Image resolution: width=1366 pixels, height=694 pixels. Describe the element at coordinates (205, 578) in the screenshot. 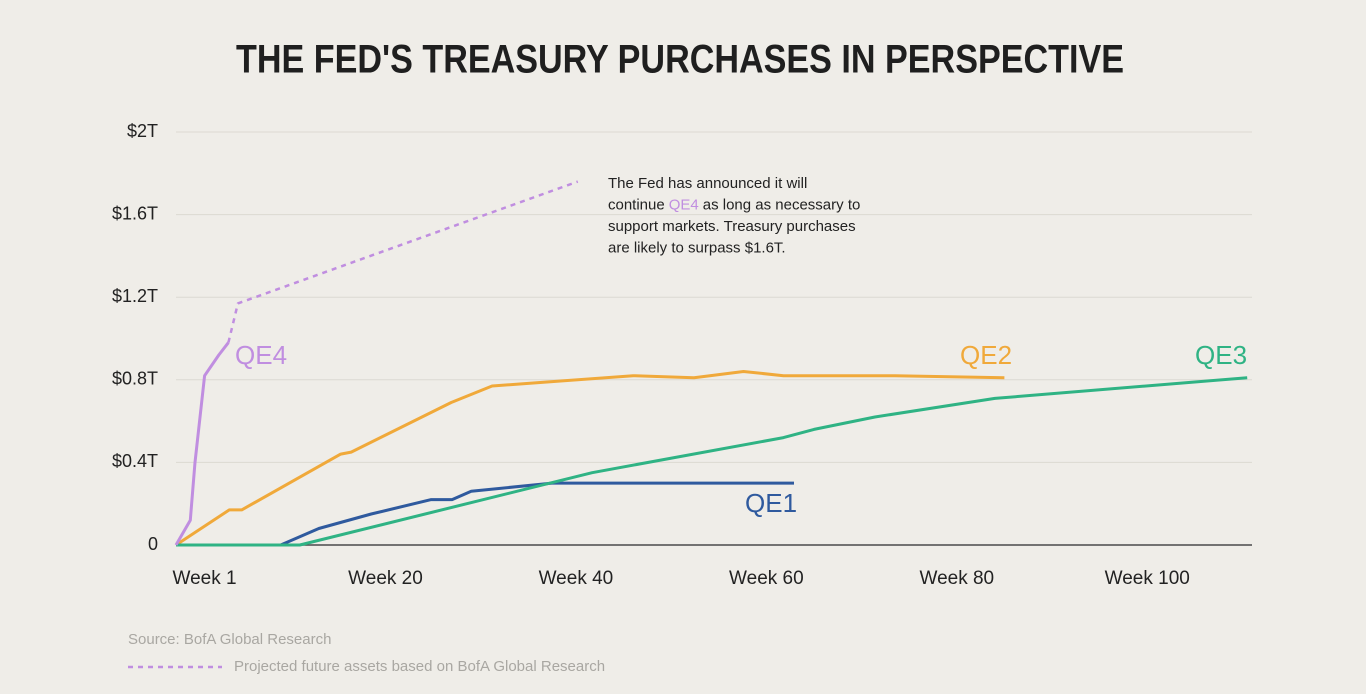

I see `x-tick-label: Week 1` at that location.